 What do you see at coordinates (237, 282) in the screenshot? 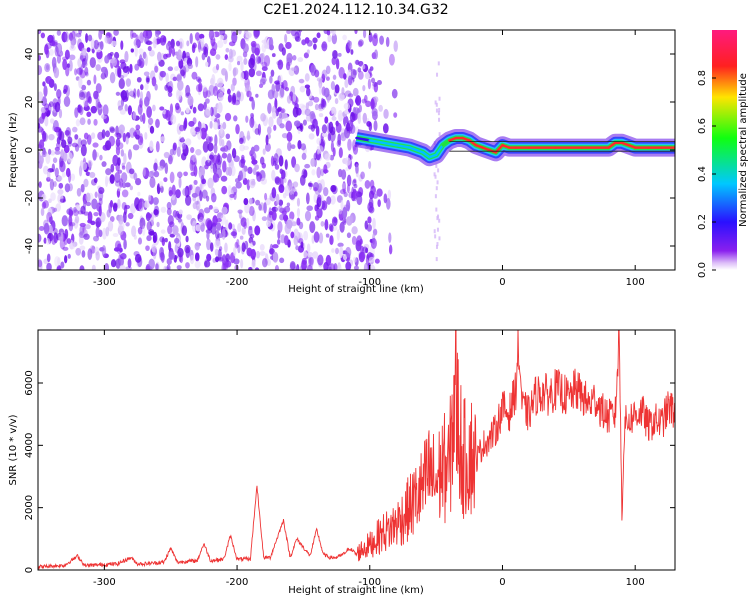
I see `x-tick-label: -200` at bounding box center [237, 282].